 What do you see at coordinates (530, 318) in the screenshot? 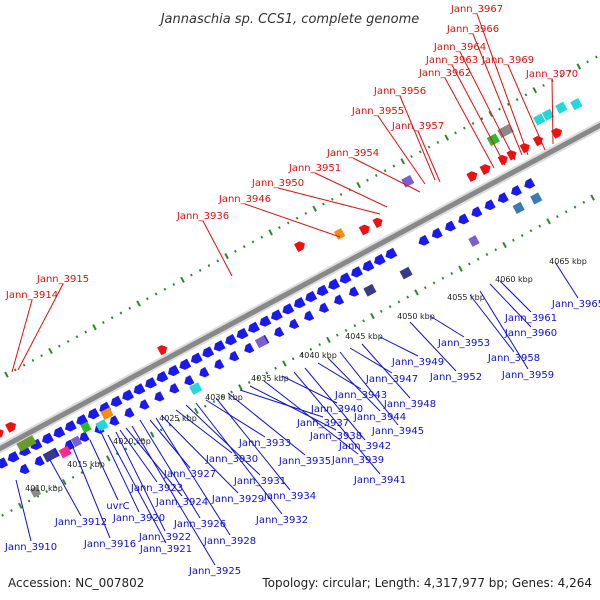
I see `reverse-gene-label: Jann_3961` at bounding box center [530, 318].